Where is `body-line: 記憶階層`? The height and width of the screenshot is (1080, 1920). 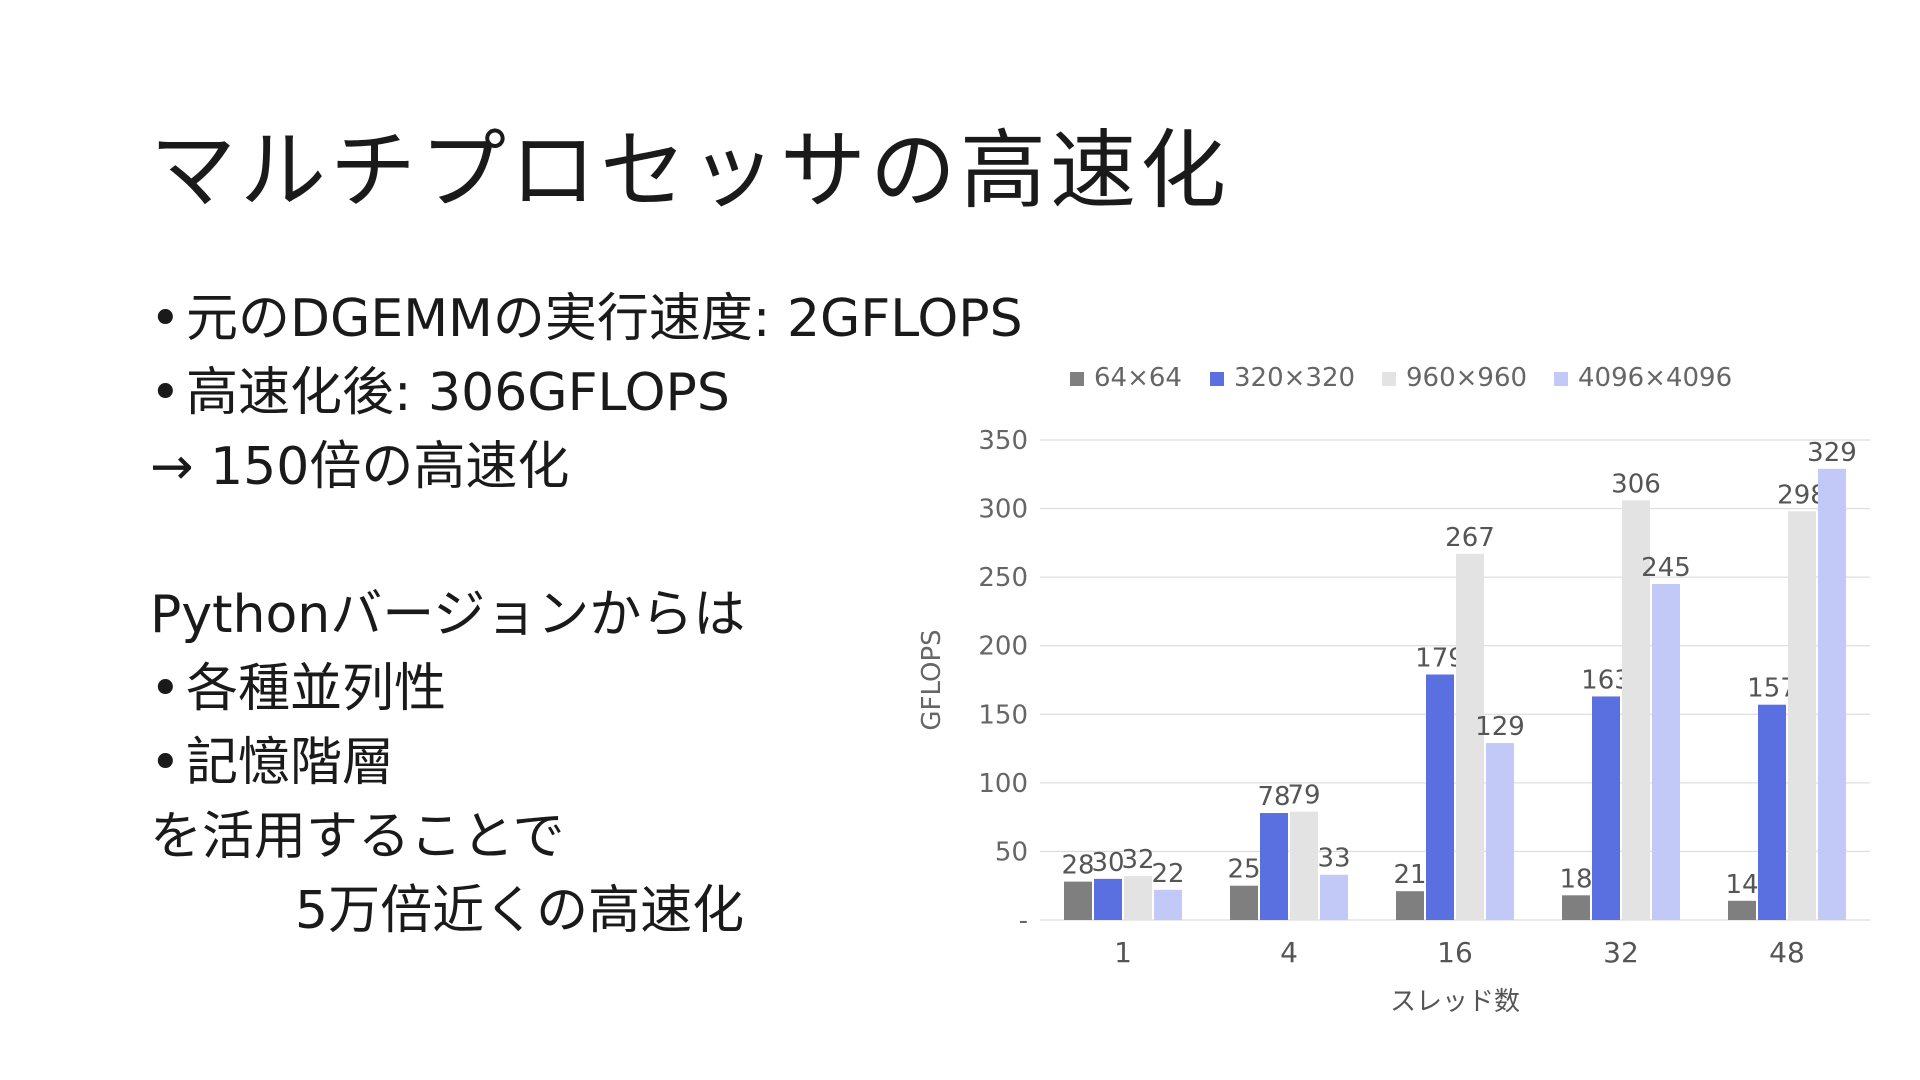
body-line: 記憶階層 is located at coordinates (586, 763).